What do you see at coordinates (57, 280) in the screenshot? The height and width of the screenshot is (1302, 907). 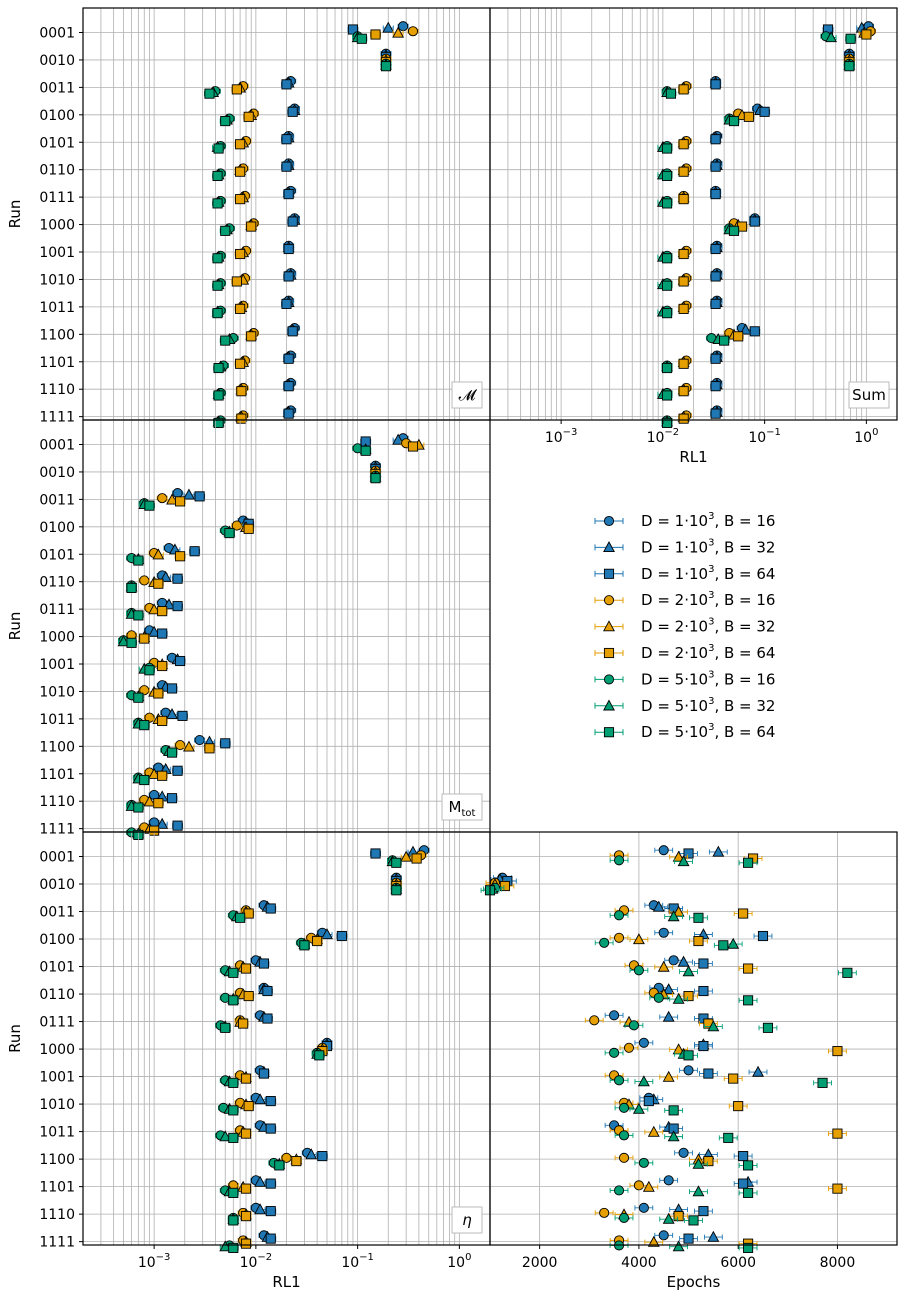 I see `y-tick-label: 1010` at bounding box center [57, 280].